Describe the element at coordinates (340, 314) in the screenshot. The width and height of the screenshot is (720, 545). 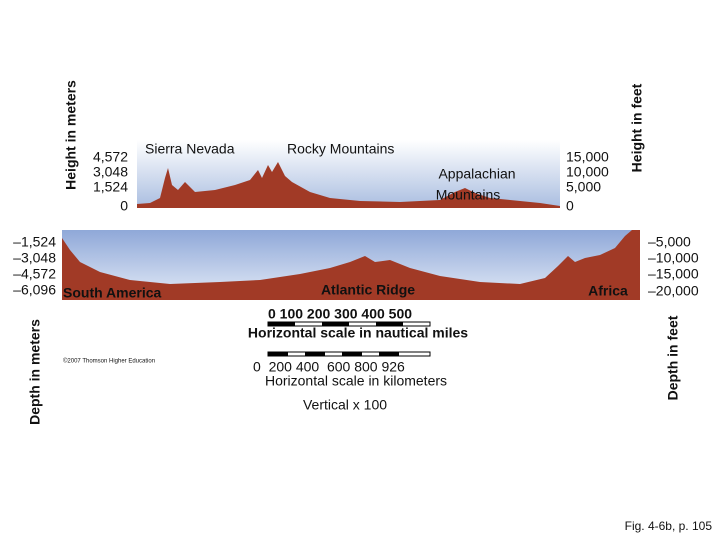
I see `scale-ticks: 0 100 200 300 400 500` at that location.